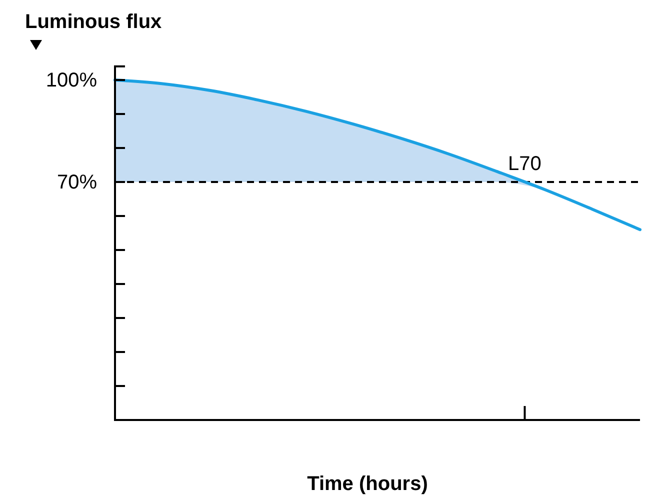  I want to click on x-axis-title: Time (hours), so click(367, 484).